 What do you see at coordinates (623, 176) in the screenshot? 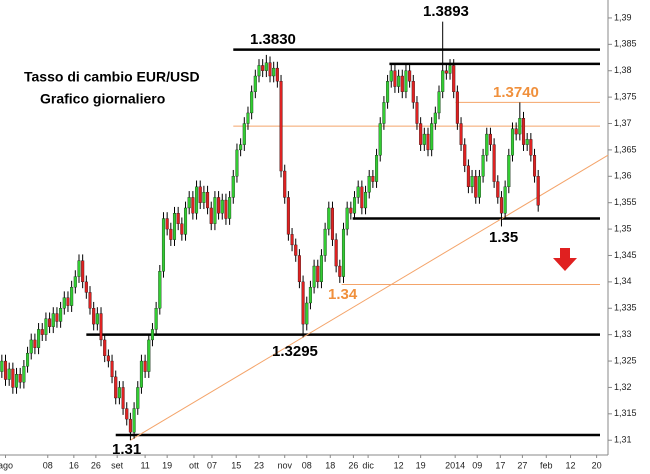
I see `y-tick-label: 1,36` at bounding box center [623, 176].